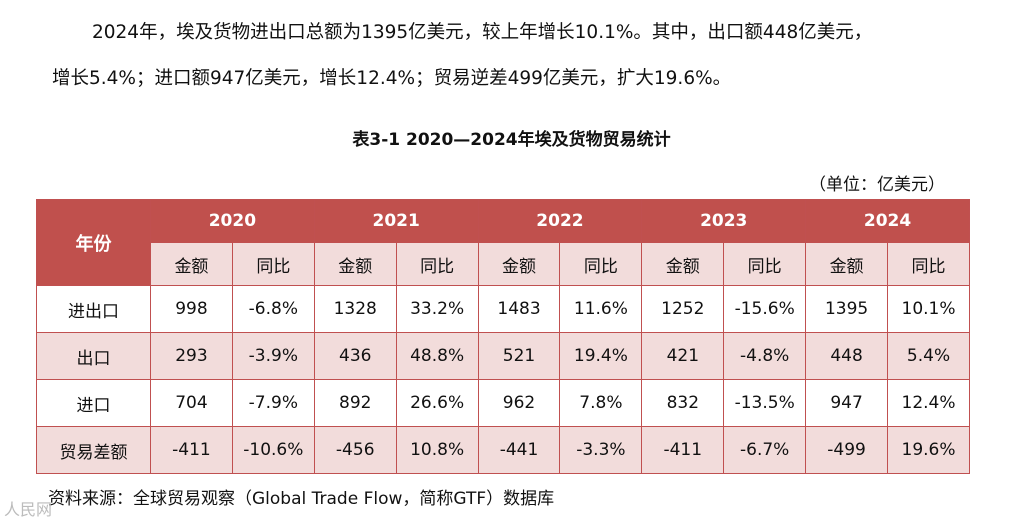  Describe the element at coordinates (847, 356) in the screenshot. I see `table-cell: 448` at that location.